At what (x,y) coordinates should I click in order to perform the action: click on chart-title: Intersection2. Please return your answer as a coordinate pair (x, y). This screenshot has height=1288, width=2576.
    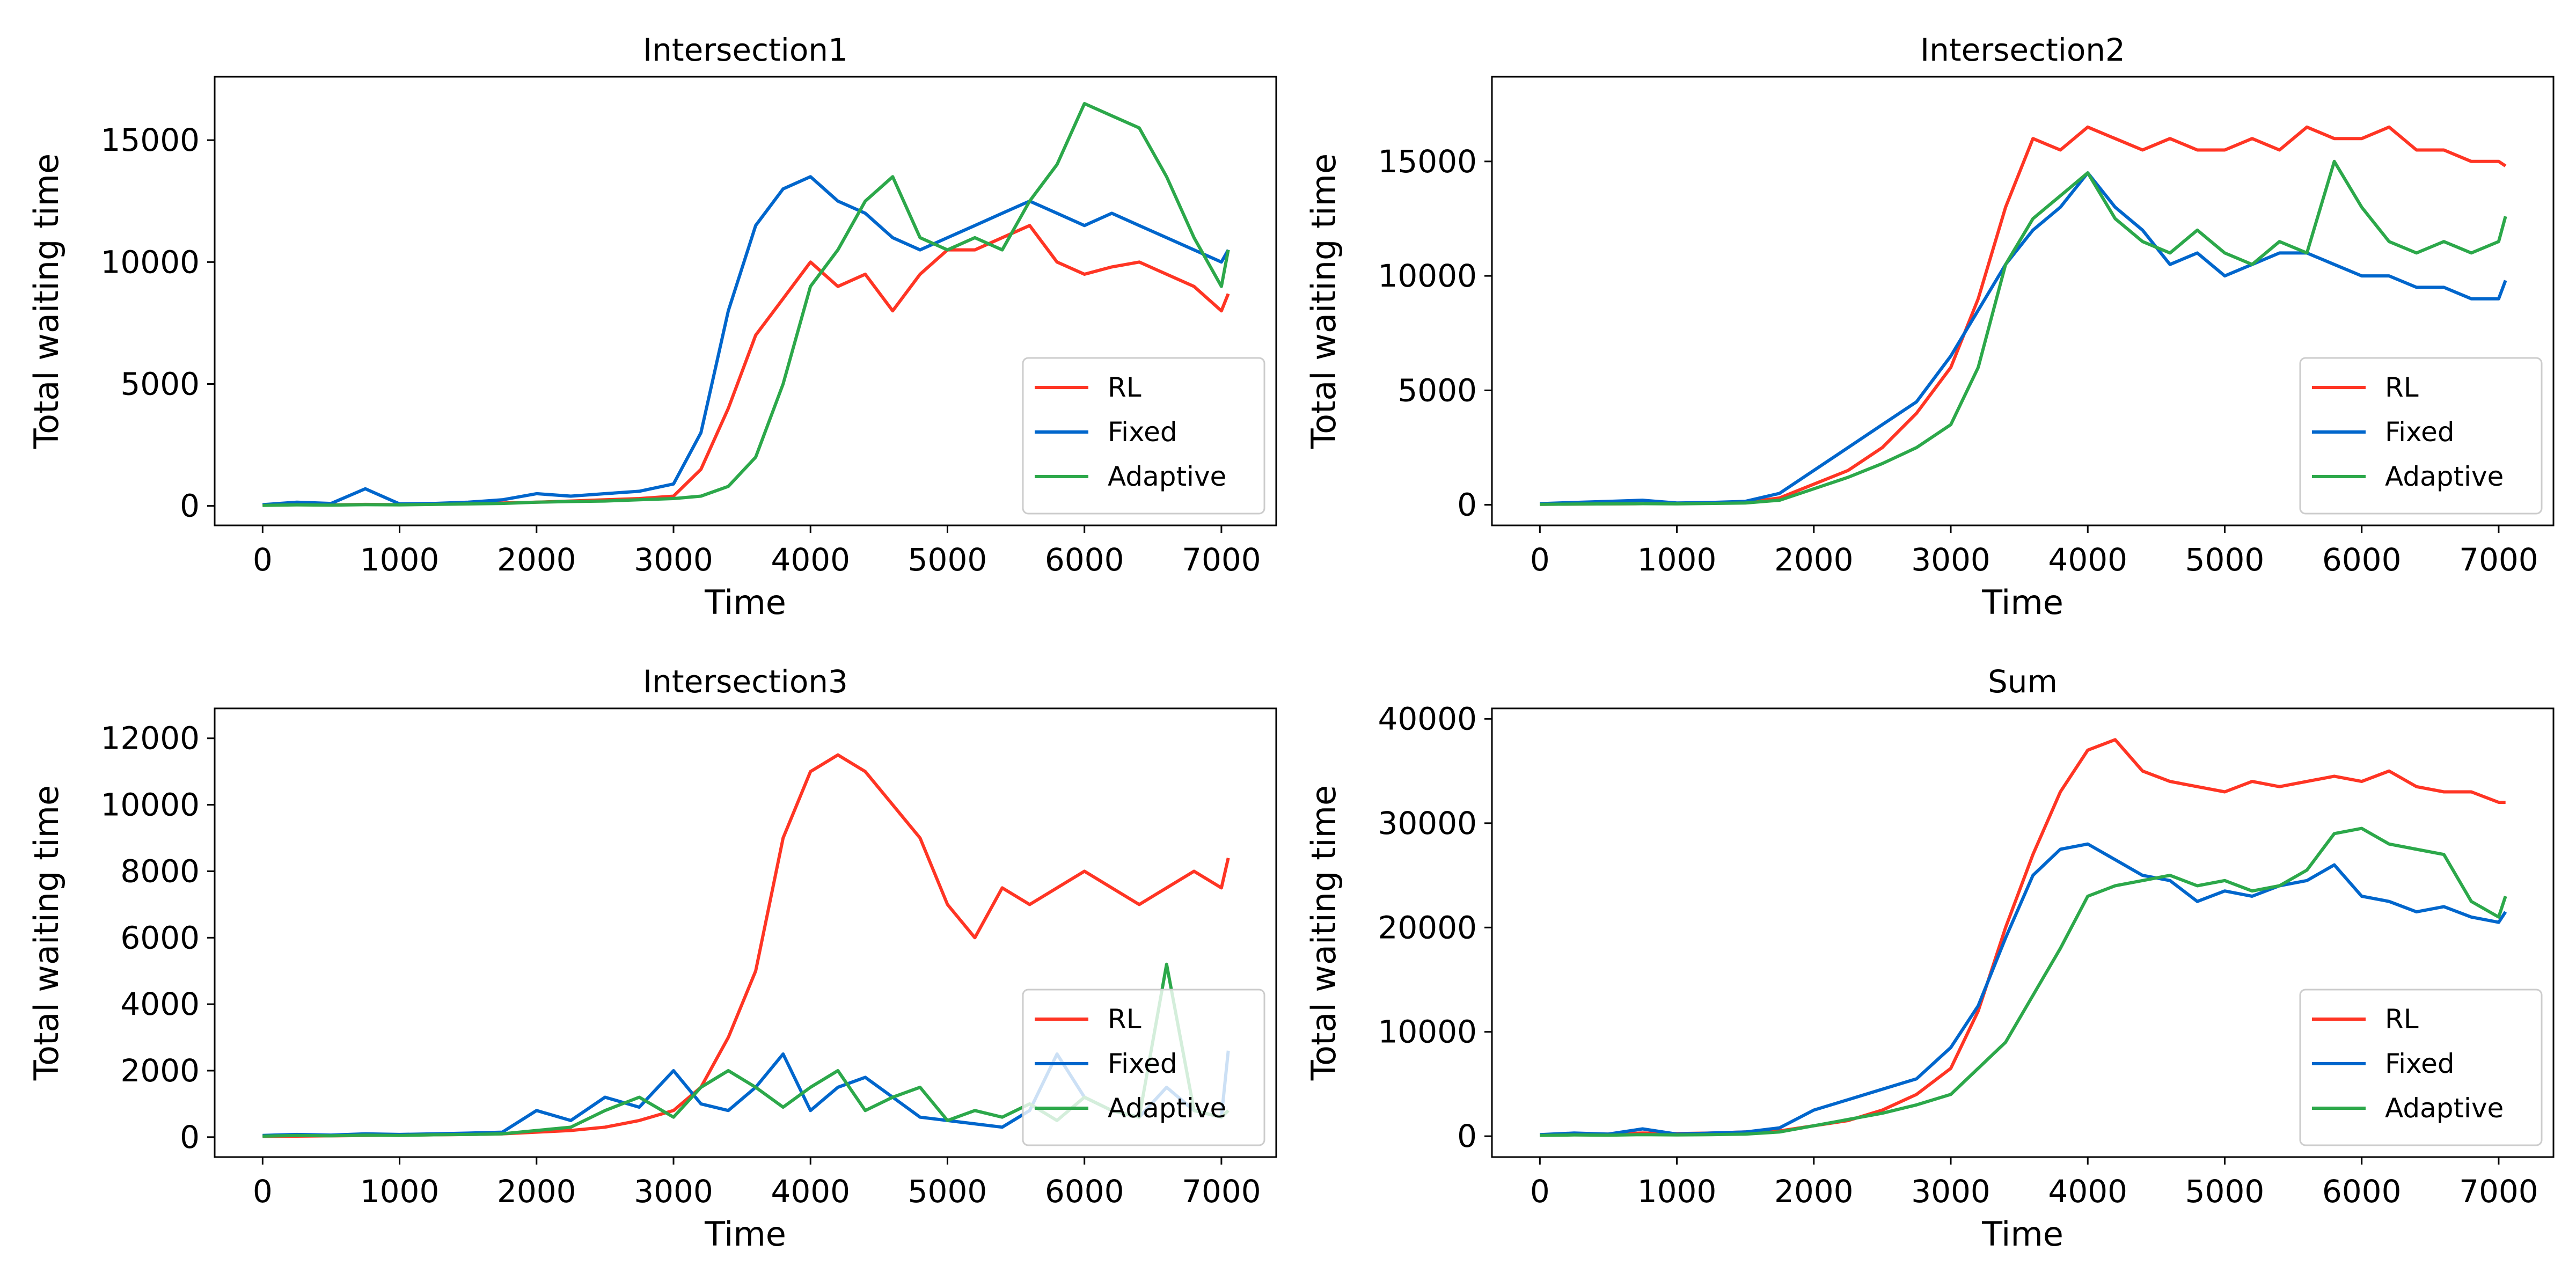
    Looking at the image, I should click on (2022, 50).